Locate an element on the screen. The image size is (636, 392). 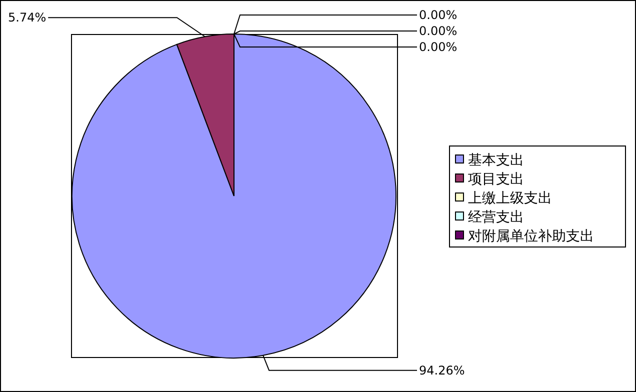
data-label: 5.74% is located at coordinates (27, 17).